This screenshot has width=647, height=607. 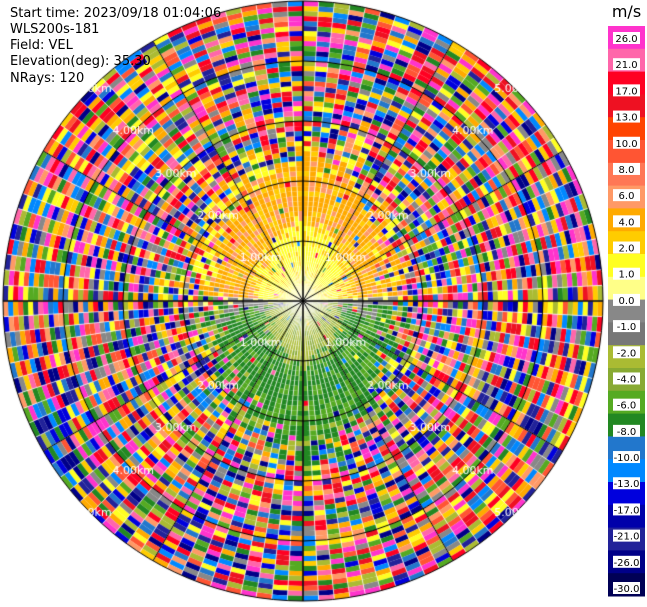 I want to click on colorbar-tick-label: 17.0, so click(x=626, y=91).